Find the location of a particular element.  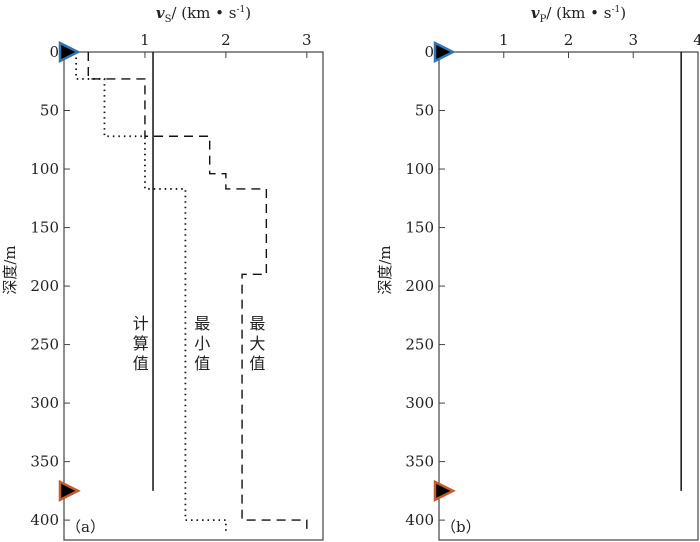

annotation-label: 计算值 is located at coordinates (139, 345).